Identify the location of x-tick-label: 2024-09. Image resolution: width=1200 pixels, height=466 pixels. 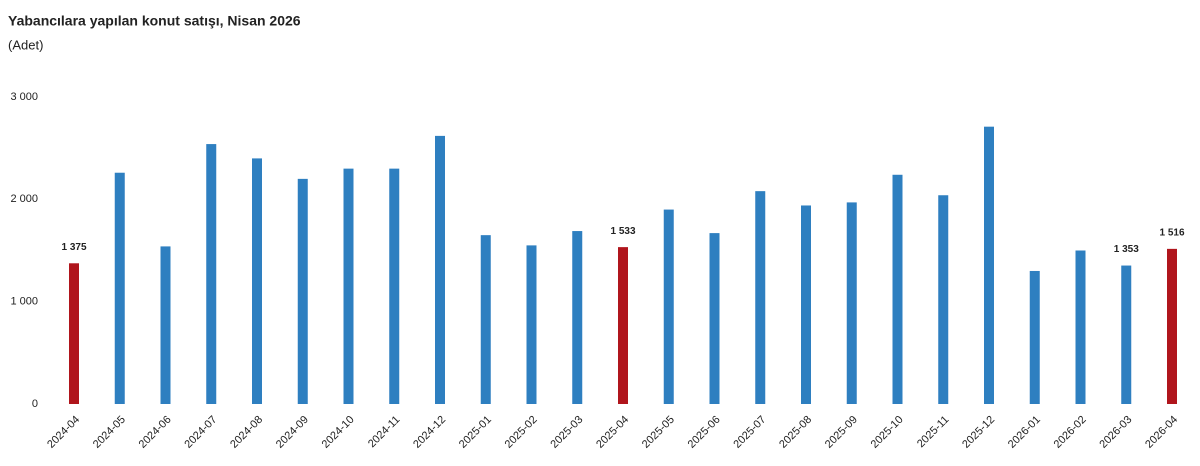
(292, 432).